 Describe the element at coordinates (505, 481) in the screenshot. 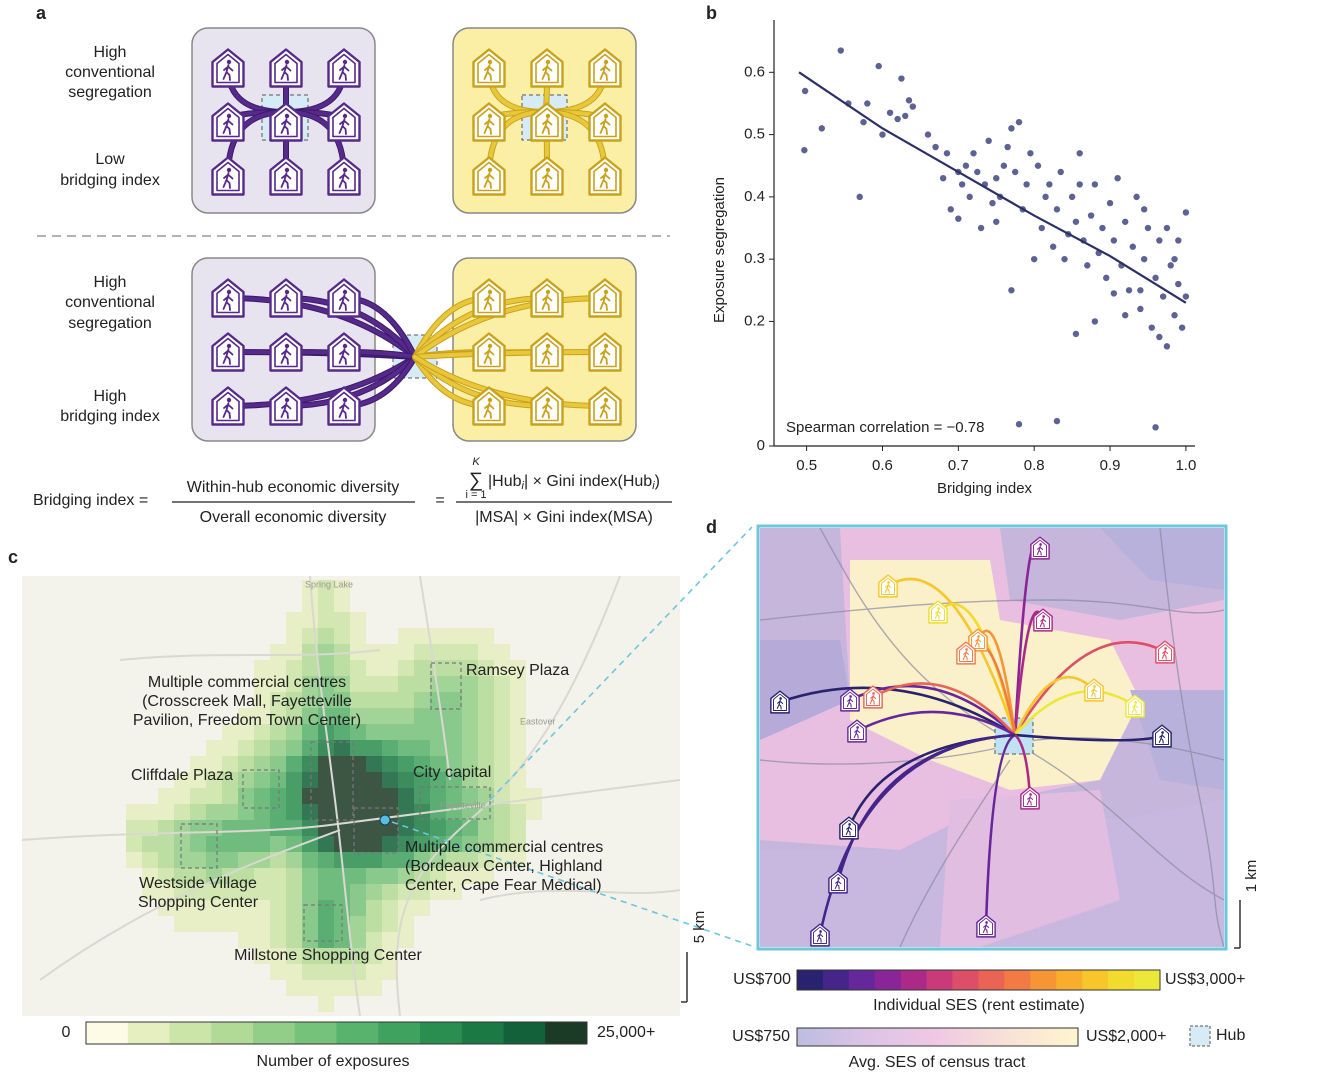

I see `numerator-part: |Hub` at that location.